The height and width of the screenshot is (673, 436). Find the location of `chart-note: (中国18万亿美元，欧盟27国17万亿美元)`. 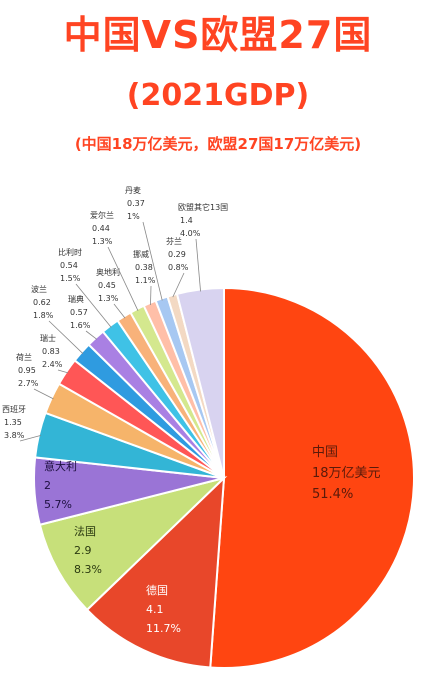

chart-note: (中国18万亿美元，欧盟27国17万亿美元) is located at coordinates (218, 144).